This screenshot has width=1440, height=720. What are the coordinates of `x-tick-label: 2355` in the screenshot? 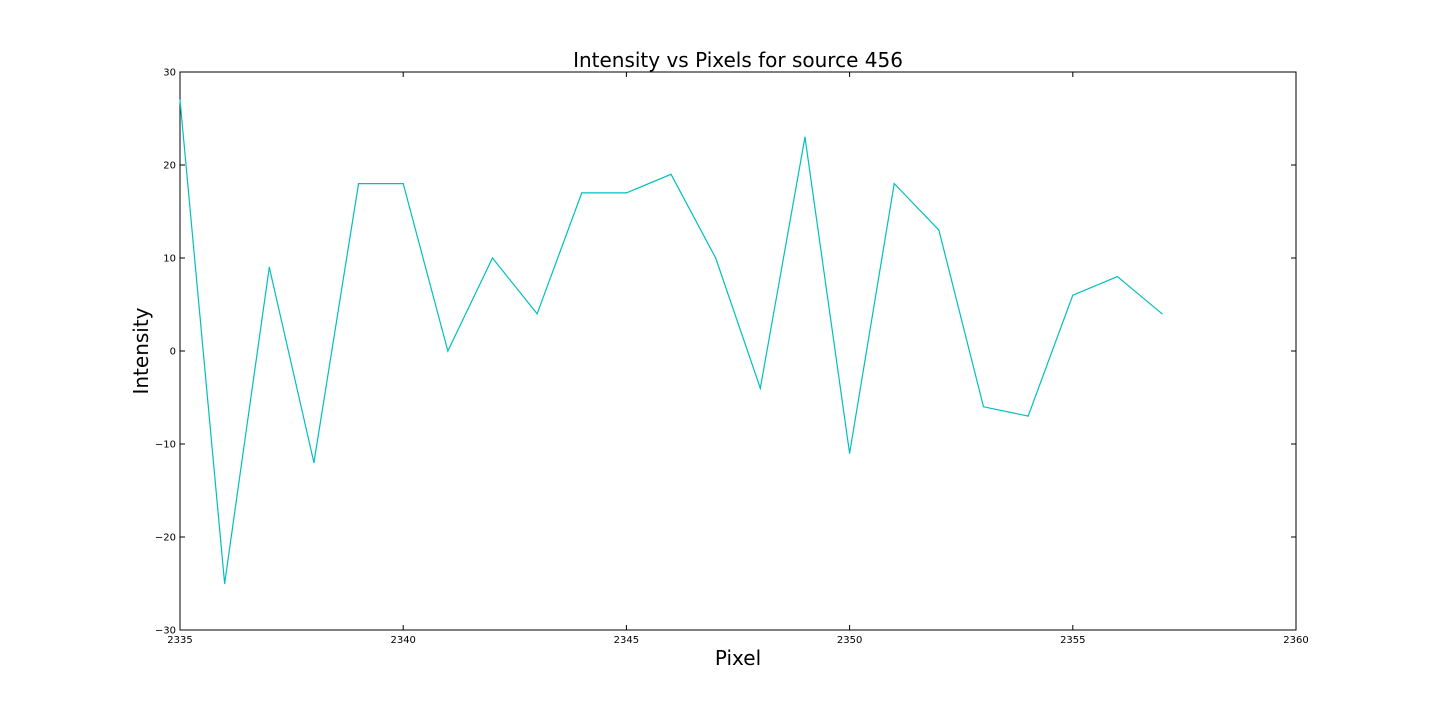 It's located at (1072, 640).